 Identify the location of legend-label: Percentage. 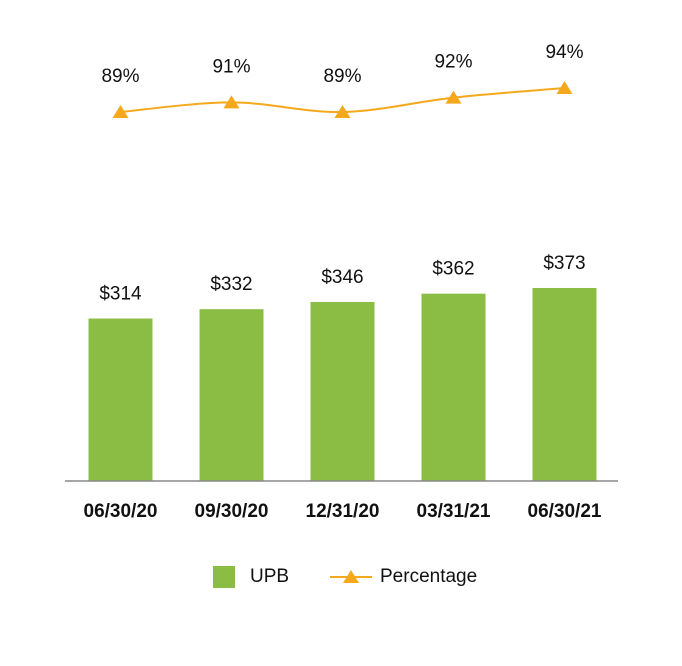
(428, 576).